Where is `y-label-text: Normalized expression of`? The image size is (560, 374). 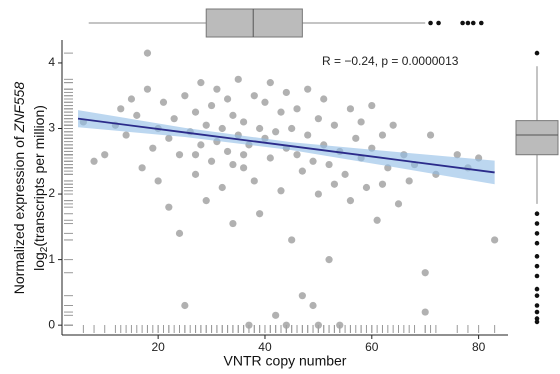 y-label-text: Normalized expression of is located at coordinates (19, 213).